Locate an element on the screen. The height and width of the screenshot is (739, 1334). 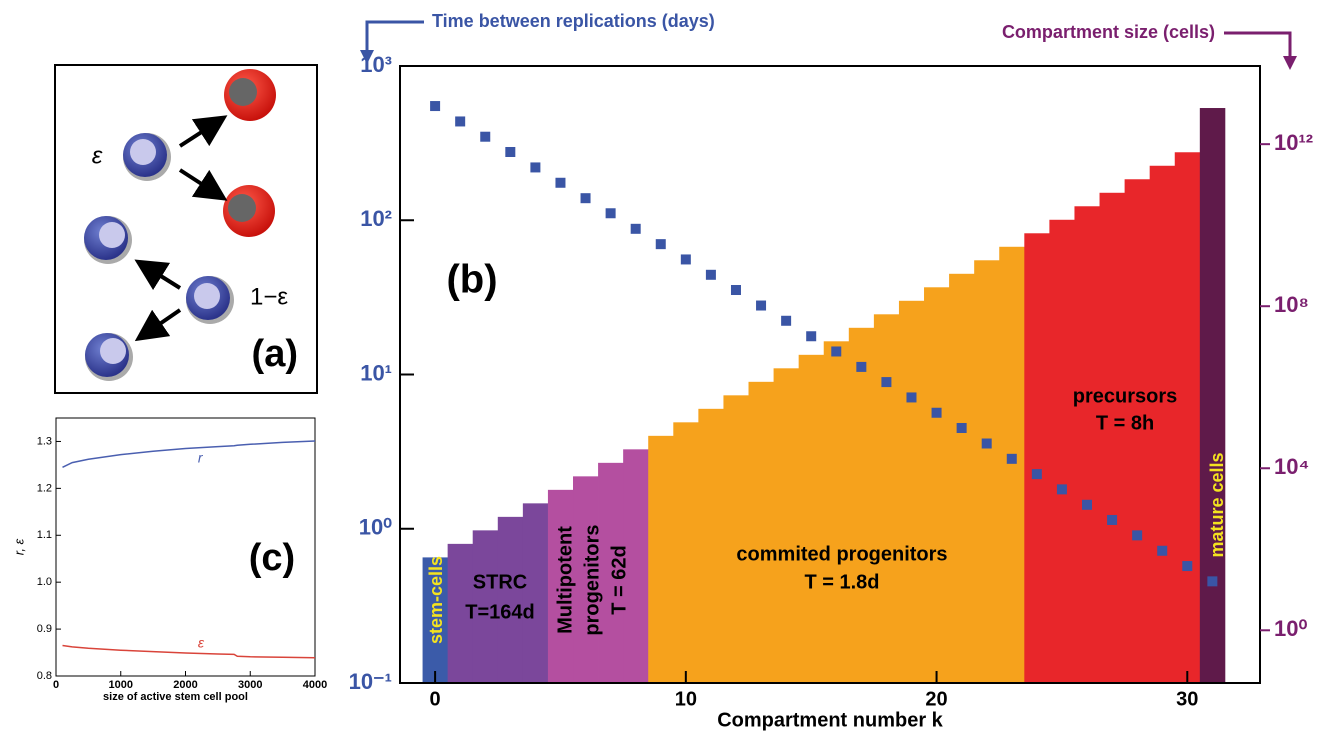
y-tick-label: 10⁻¹ is located at coordinates (370, 681).